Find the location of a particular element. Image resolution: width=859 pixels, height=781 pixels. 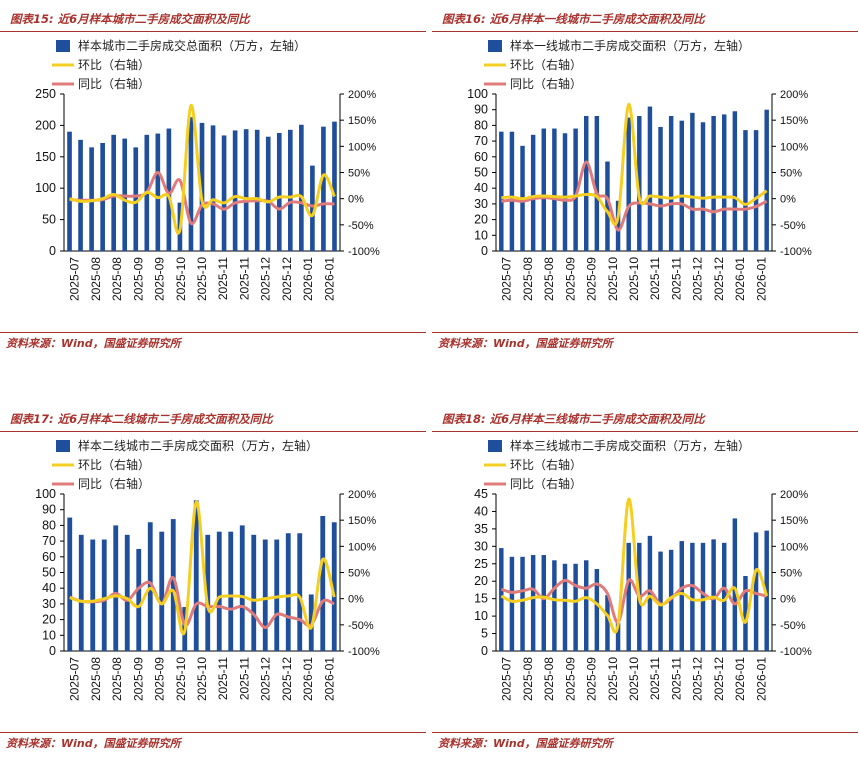

source-rule is located at coordinates (645, 732).